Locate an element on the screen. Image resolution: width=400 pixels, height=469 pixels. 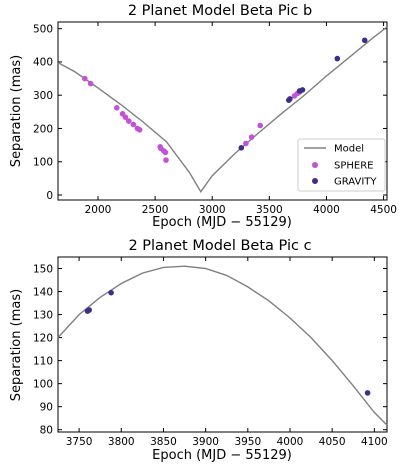
legend-gravity-swatch is located at coordinates (315, 181).